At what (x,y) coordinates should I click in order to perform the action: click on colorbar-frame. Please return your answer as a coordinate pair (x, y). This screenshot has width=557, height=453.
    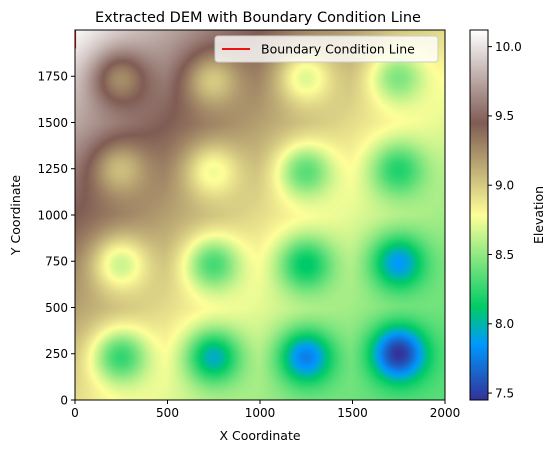
    Looking at the image, I should click on (479, 215).